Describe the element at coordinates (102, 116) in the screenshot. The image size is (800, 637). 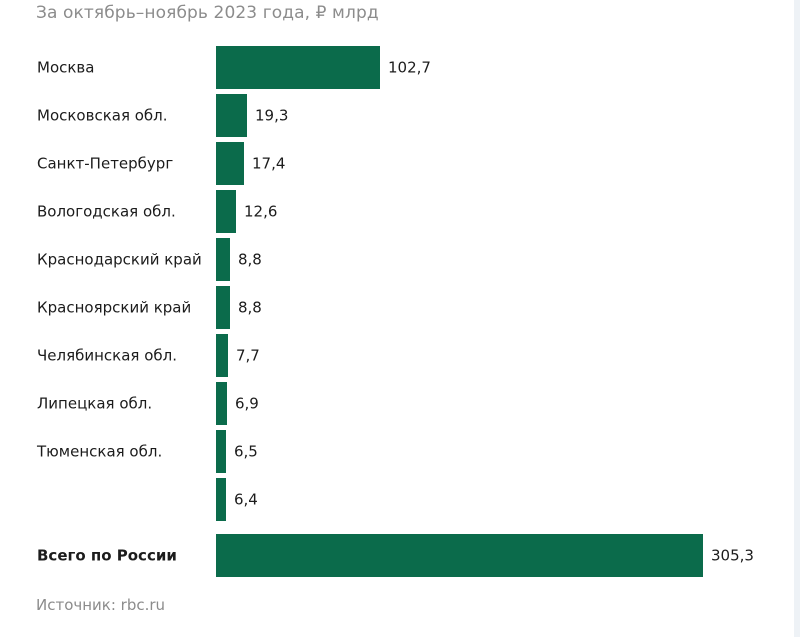
I see `category-label-1: Московская обл.` at that location.